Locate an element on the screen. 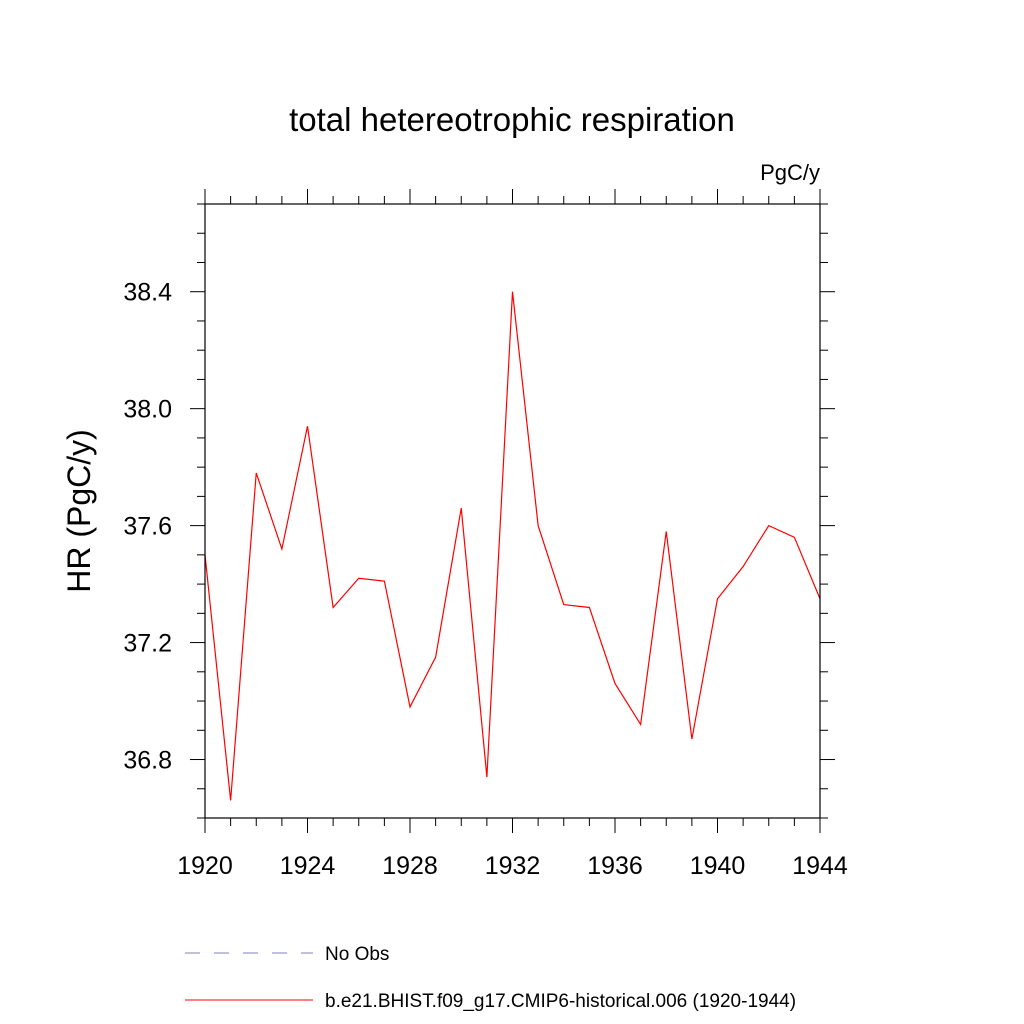 This screenshot has width=1024, height=1024. x-tick-label: 1936 is located at coordinates (615, 866).